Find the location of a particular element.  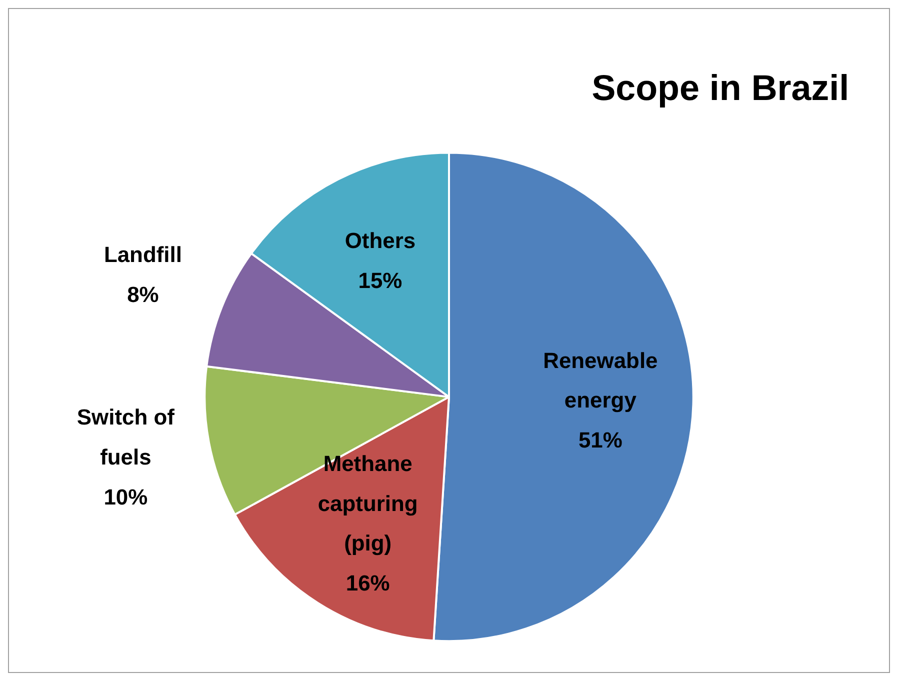

slice-label: Methane capturing (pig) is located at coordinates (368, 503).